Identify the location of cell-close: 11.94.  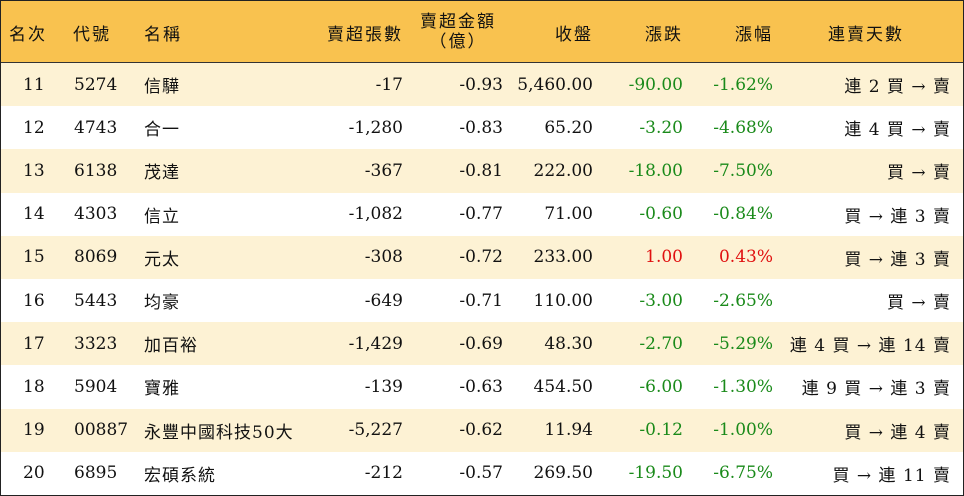
(568, 430).